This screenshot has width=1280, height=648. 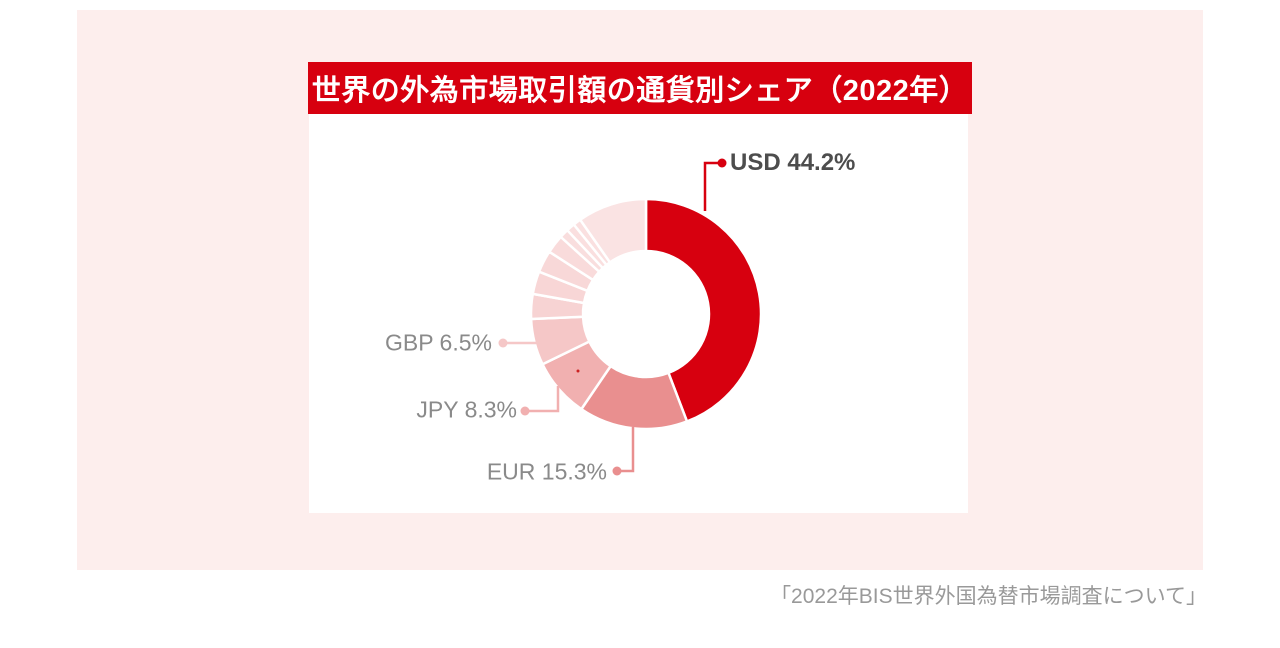 I want to click on leader-line-jpy, so click(x=544, y=399).